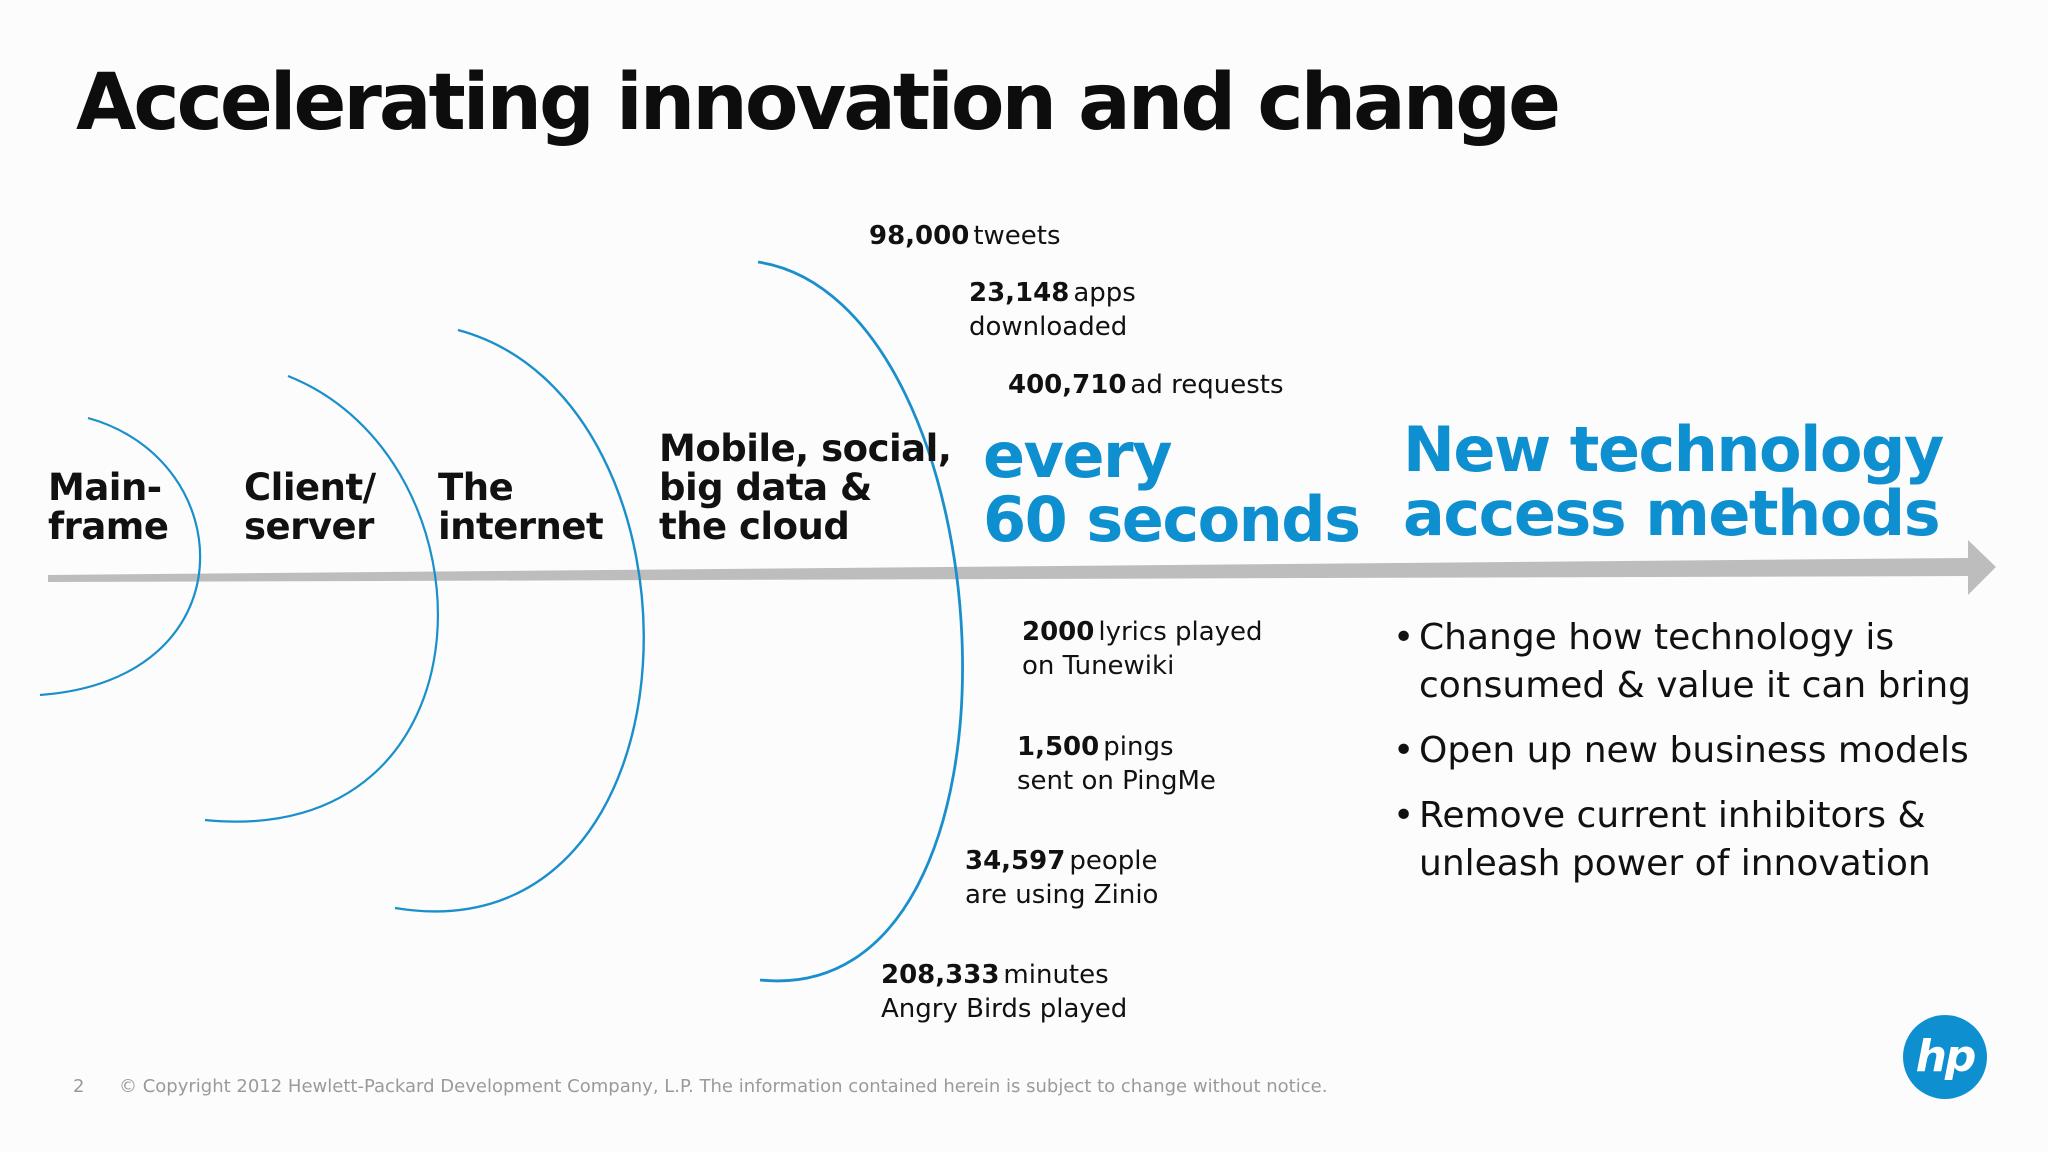 This screenshot has height=1152, width=2048. Describe the element at coordinates (919, 236) in the screenshot. I see `stat-value: 98,000` at that location.